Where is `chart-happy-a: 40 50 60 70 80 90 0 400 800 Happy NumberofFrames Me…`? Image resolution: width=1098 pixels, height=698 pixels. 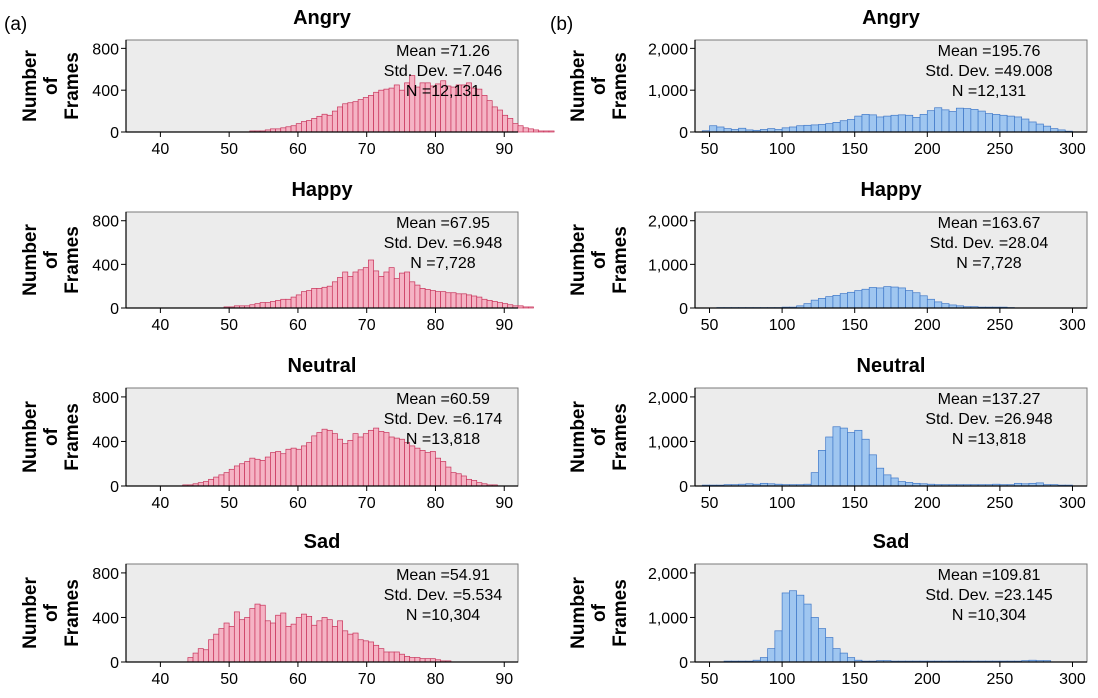 chart-happy-a: 40 50 60 70 80 90 0 400 800 Happy NumberofFrames Me… is located at coordinates (277, 256).